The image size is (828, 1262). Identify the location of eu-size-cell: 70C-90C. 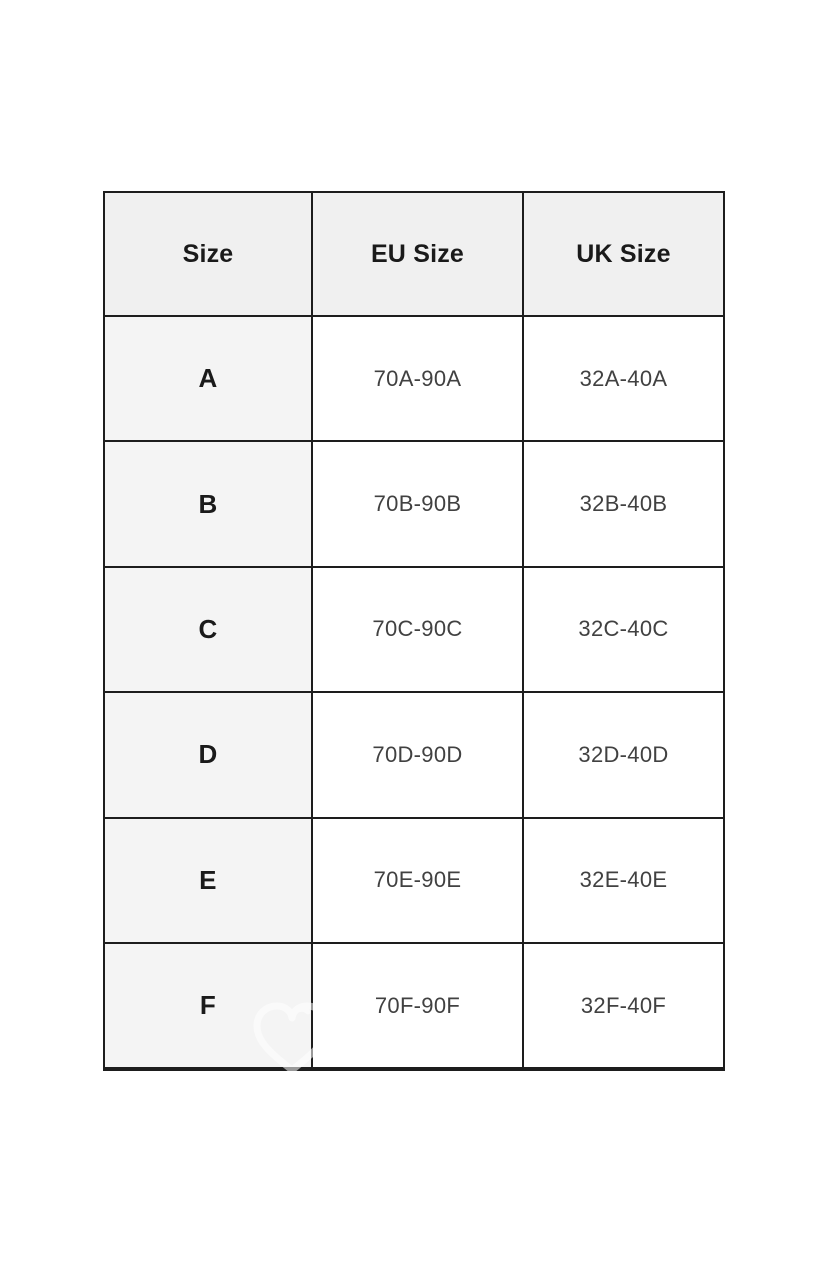
(417, 629).